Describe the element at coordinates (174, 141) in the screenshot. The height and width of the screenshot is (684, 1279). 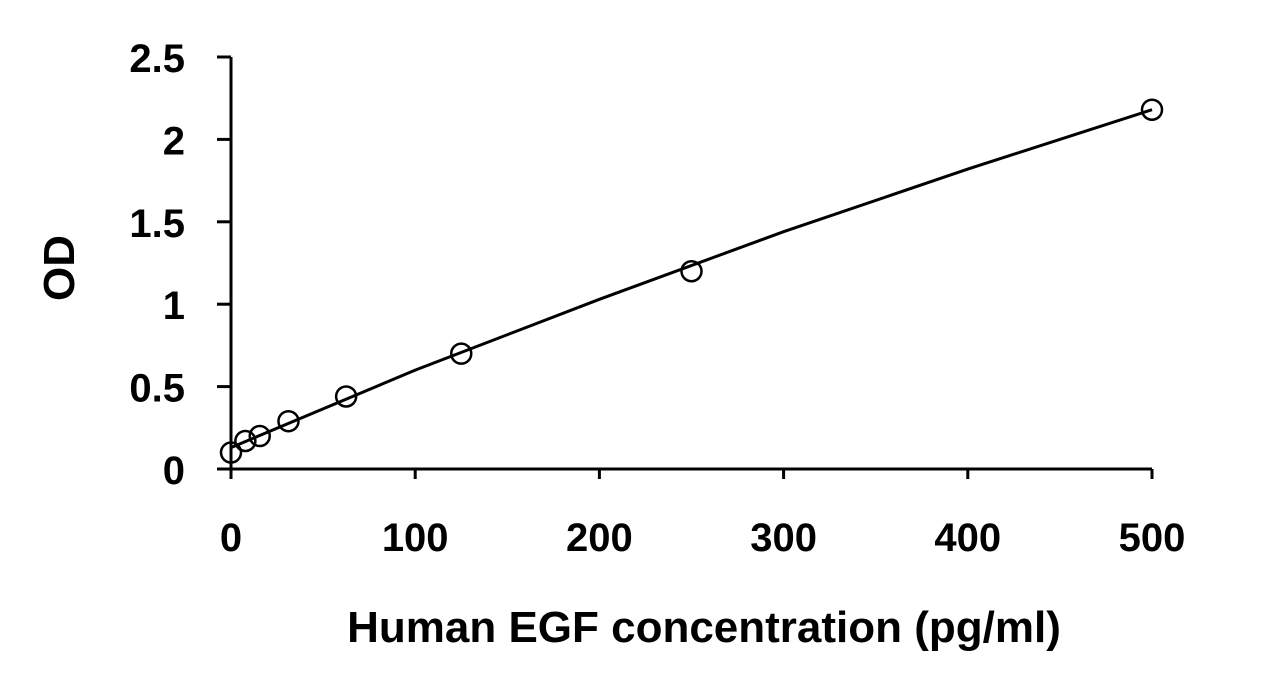
I see `y-tick-label: 2` at that location.